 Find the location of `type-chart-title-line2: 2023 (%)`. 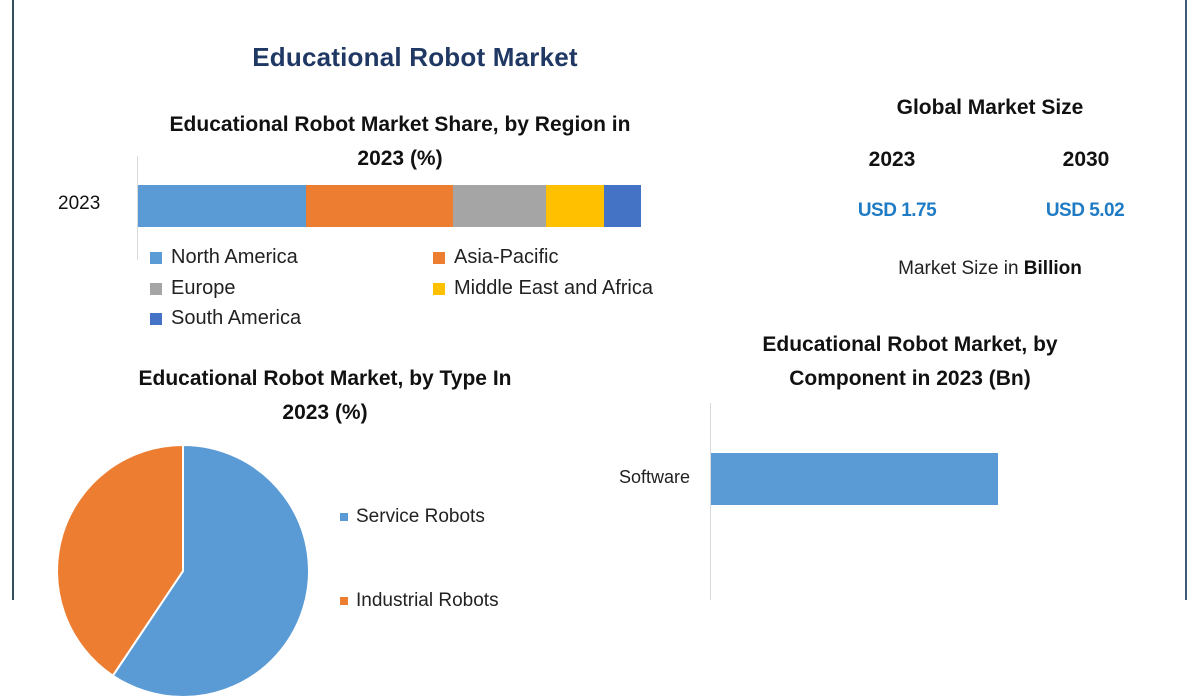

type-chart-title-line2: 2023 (%) is located at coordinates (325, 412).